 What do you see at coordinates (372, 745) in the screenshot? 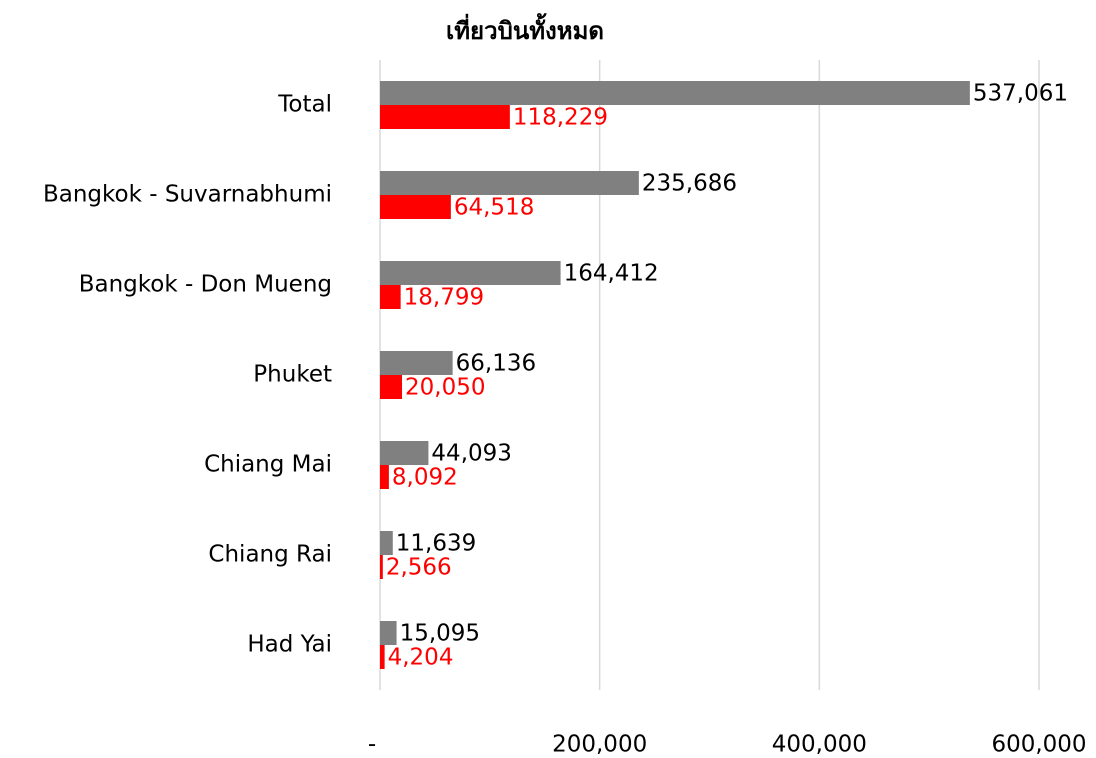
I see `x-tick-label: -` at bounding box center [372, 745].